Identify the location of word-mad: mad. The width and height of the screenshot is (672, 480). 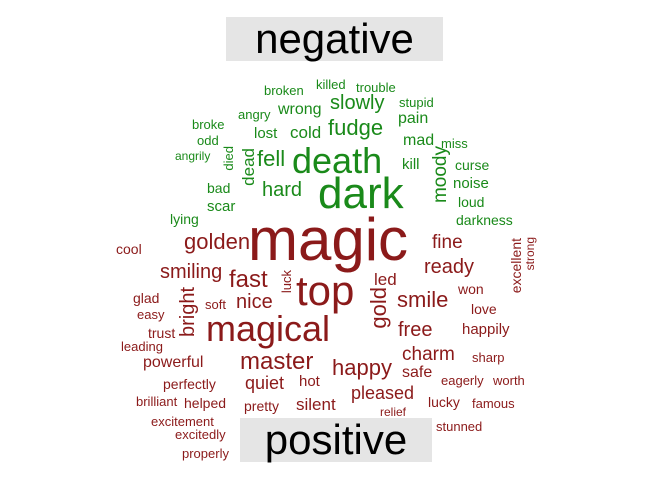
(419, 140).